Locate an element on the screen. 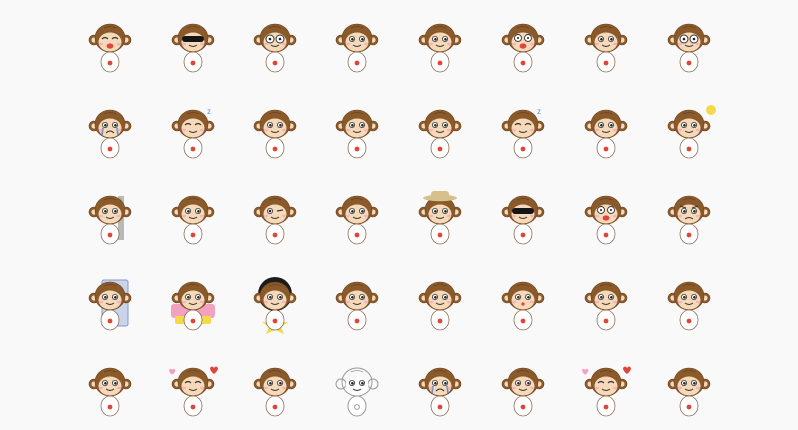 The height and width of the screenshot is (430, 798). monkey-waving-icon is located at coordinates (440, 48).